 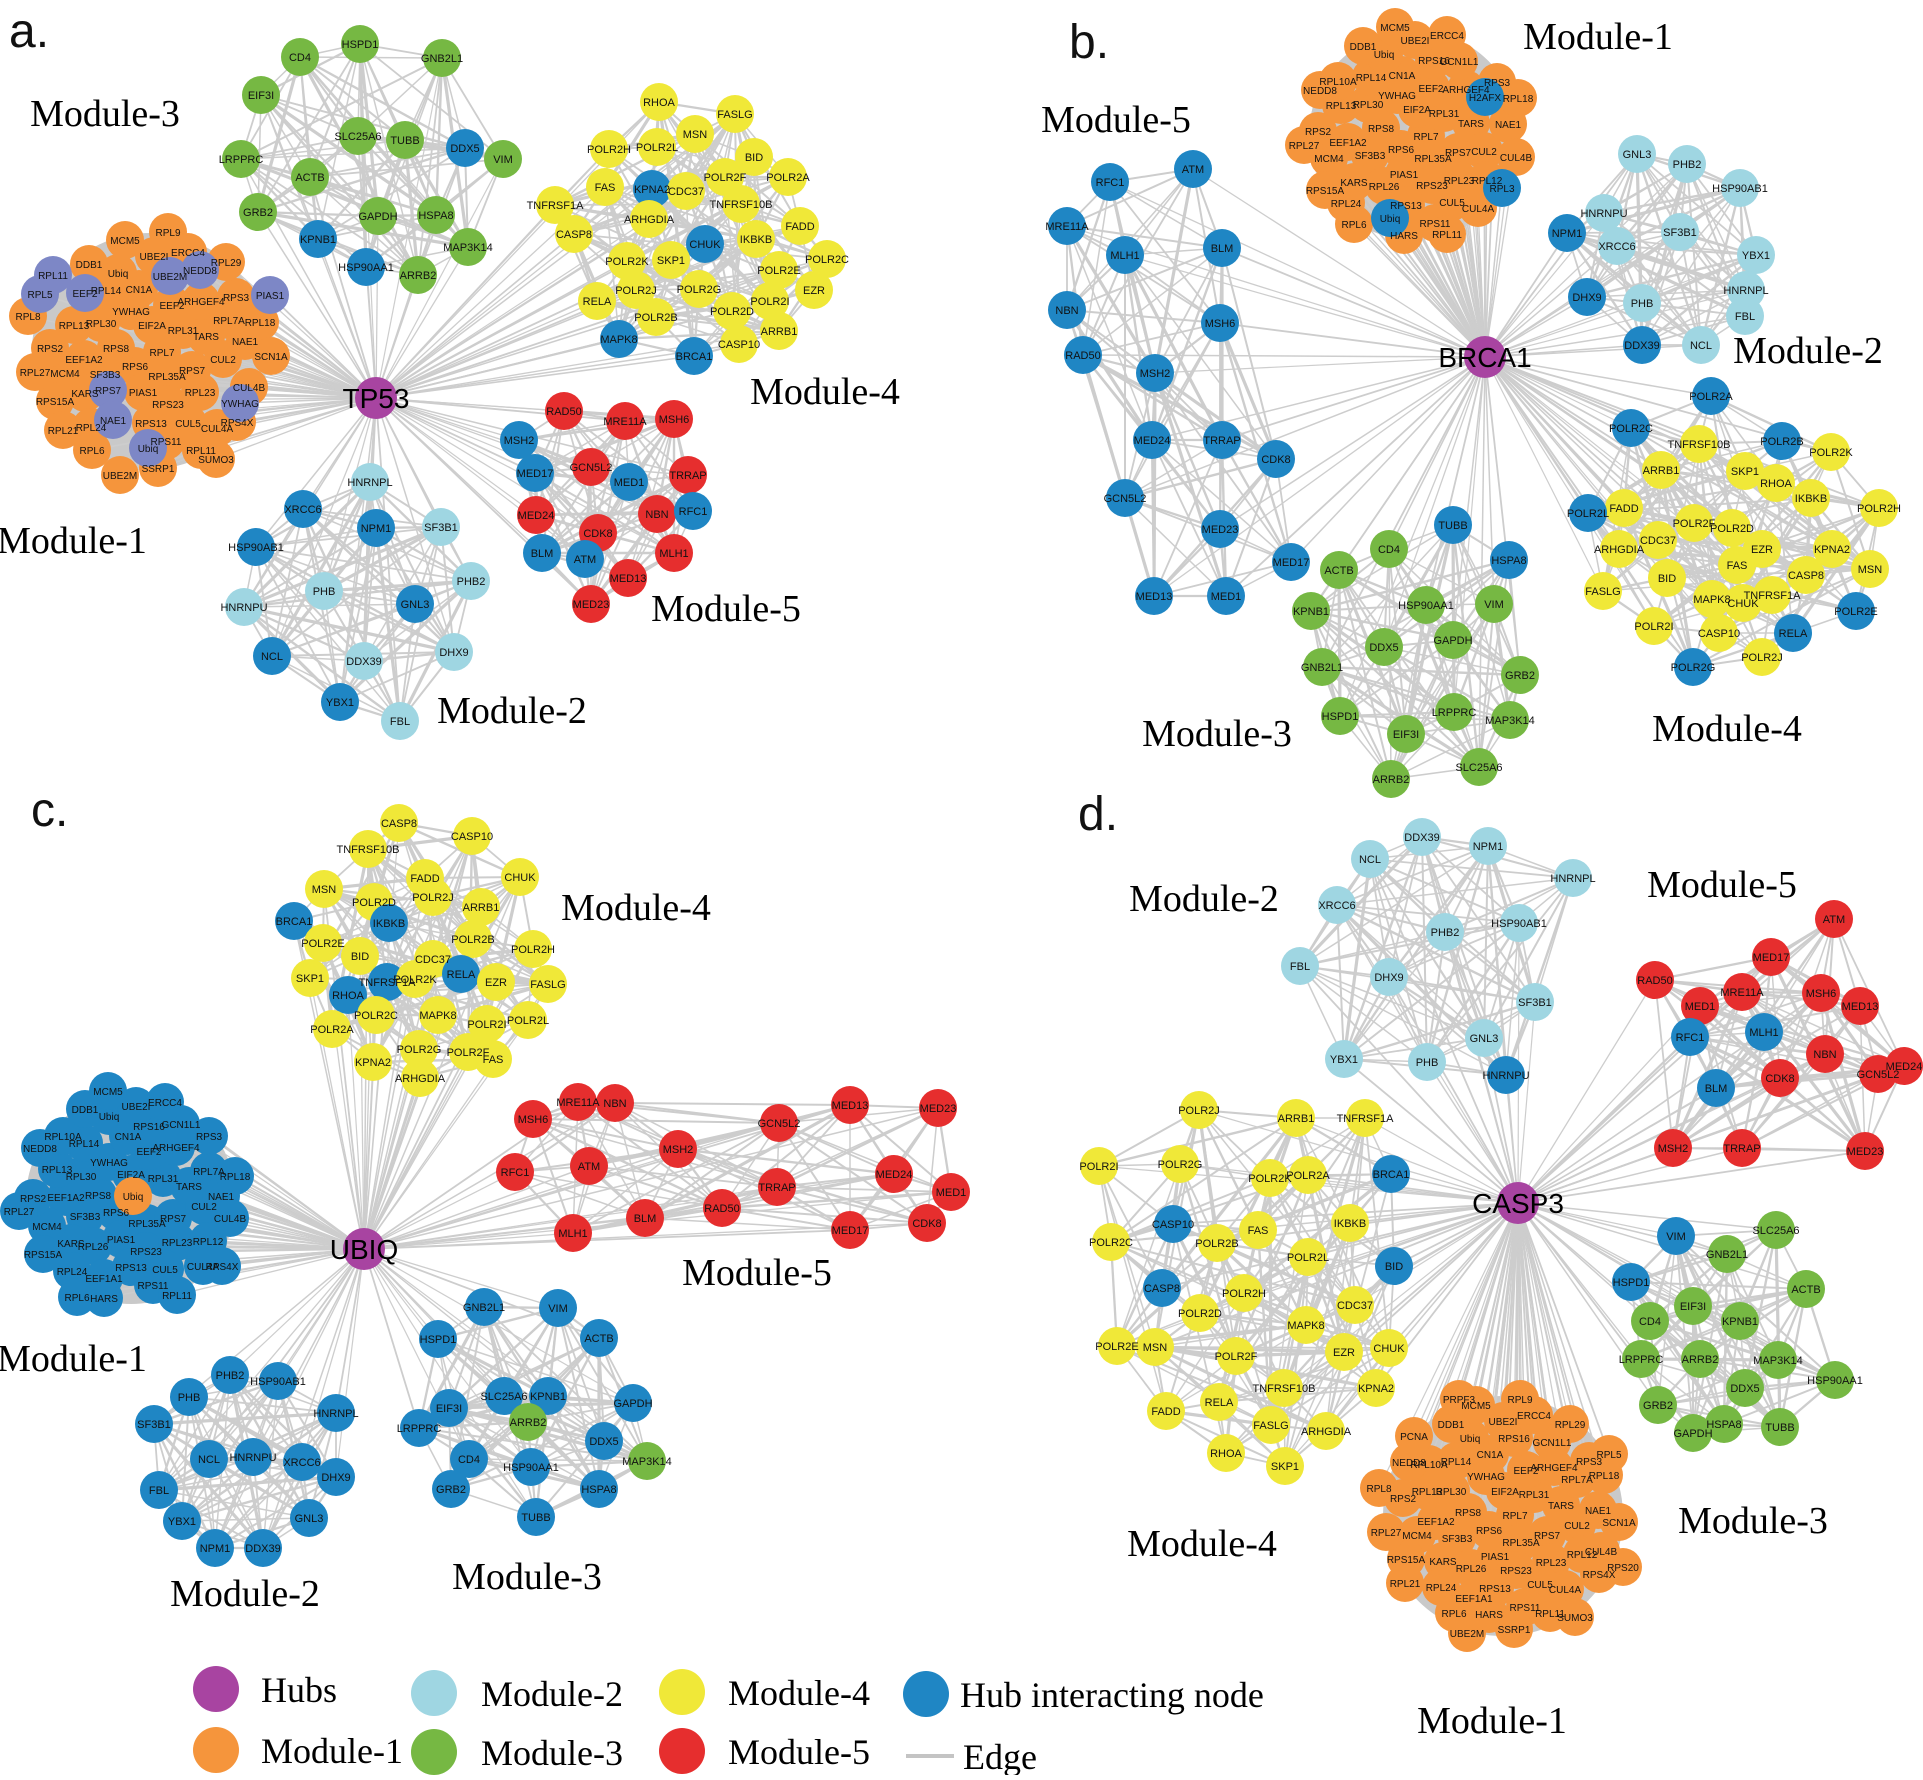 I want to click on svg-text: Module-5, so click(x=1722, y=885).